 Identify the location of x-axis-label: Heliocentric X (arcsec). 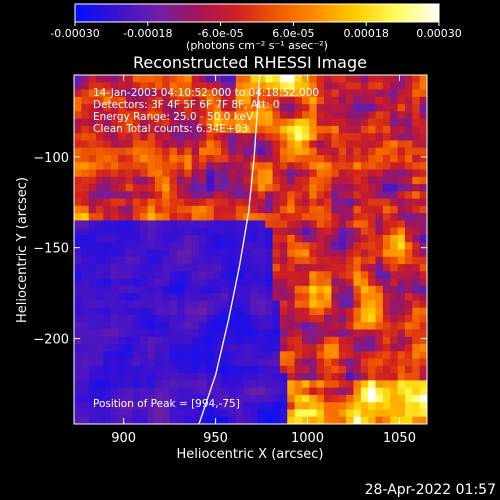
(250, 454).